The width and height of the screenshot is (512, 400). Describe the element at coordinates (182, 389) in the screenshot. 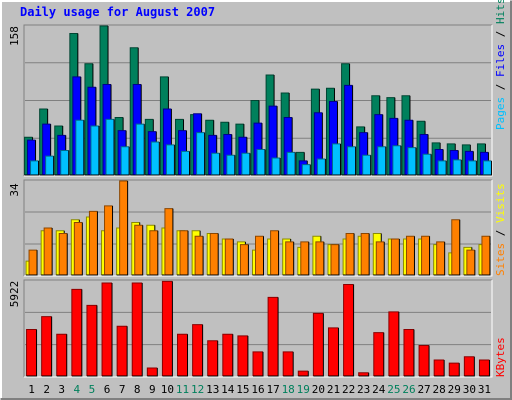

I see `x-tick-label: 11` at that location.